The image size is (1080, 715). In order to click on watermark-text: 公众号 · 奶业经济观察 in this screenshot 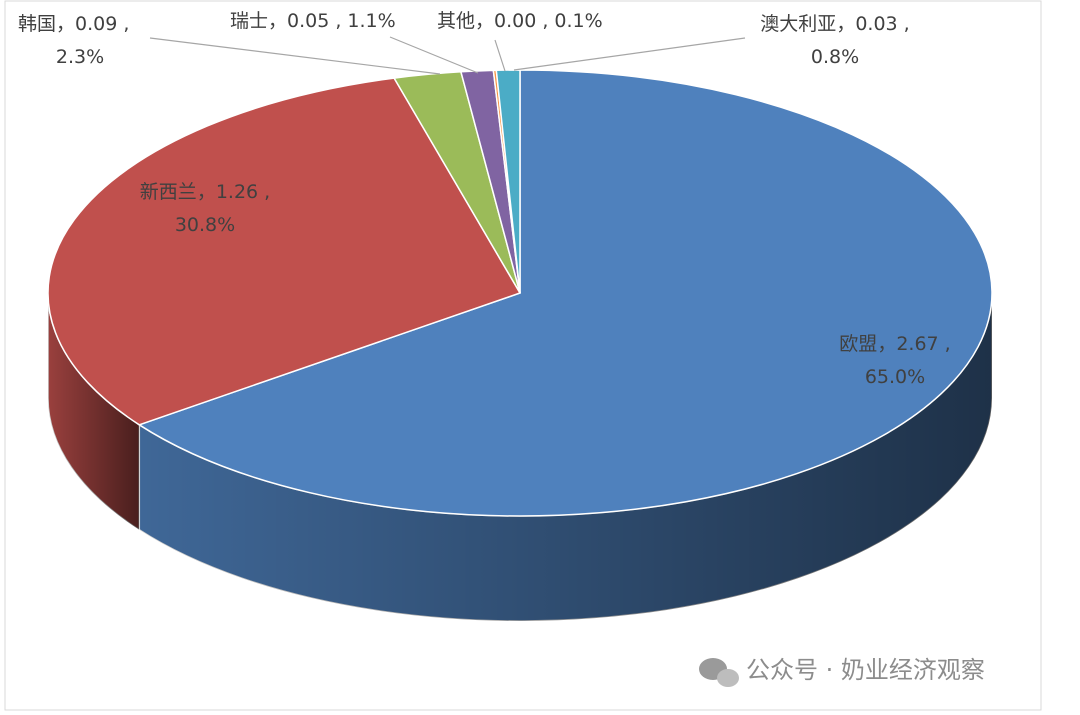, I will do `click(865, 670)`.